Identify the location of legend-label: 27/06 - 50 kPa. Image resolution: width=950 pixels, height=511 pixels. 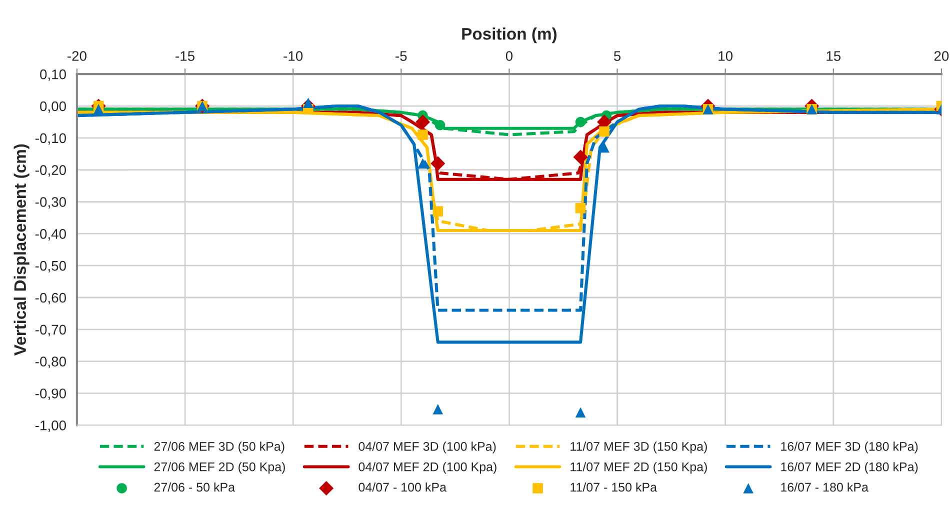
(195, 487).